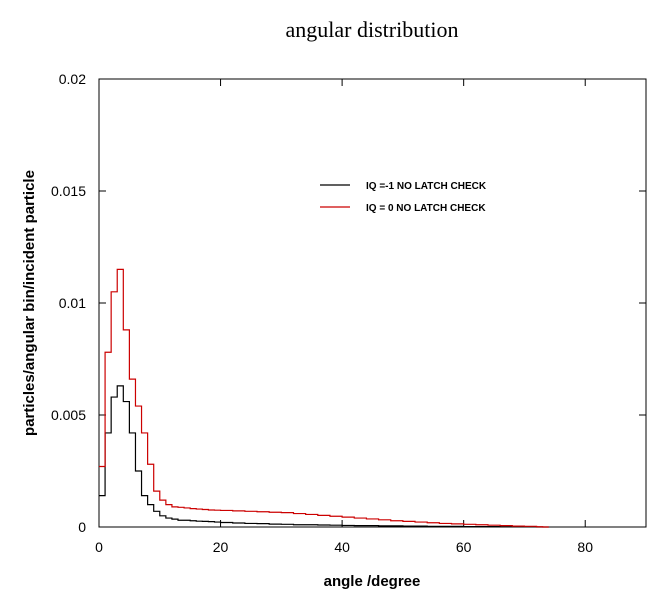 The height and width of the screenshot is (611, 667). What do you see at coordinates (342, 547) in the screenshot?
I see `x-tick-label: 40` at bounding box center [342, 547].